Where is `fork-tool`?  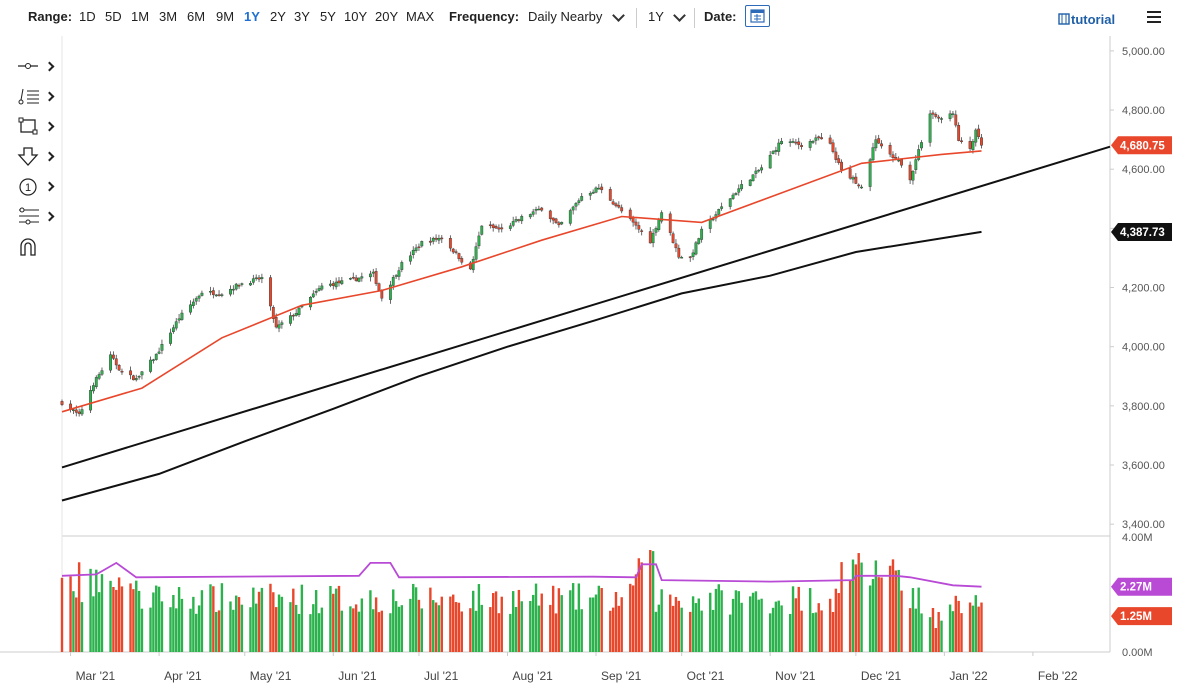 fork-tool is located at coordinates (34, 217).